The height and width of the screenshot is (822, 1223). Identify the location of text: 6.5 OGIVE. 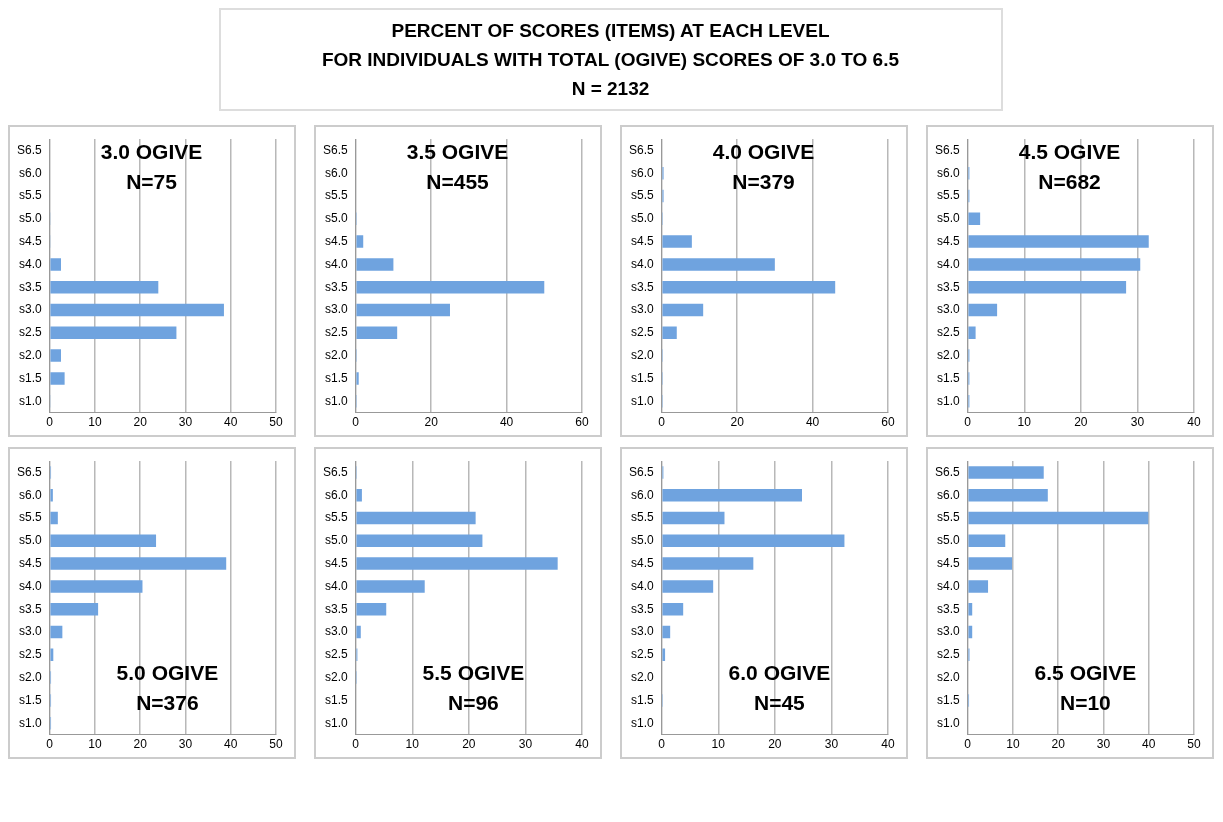
(1085, 673).